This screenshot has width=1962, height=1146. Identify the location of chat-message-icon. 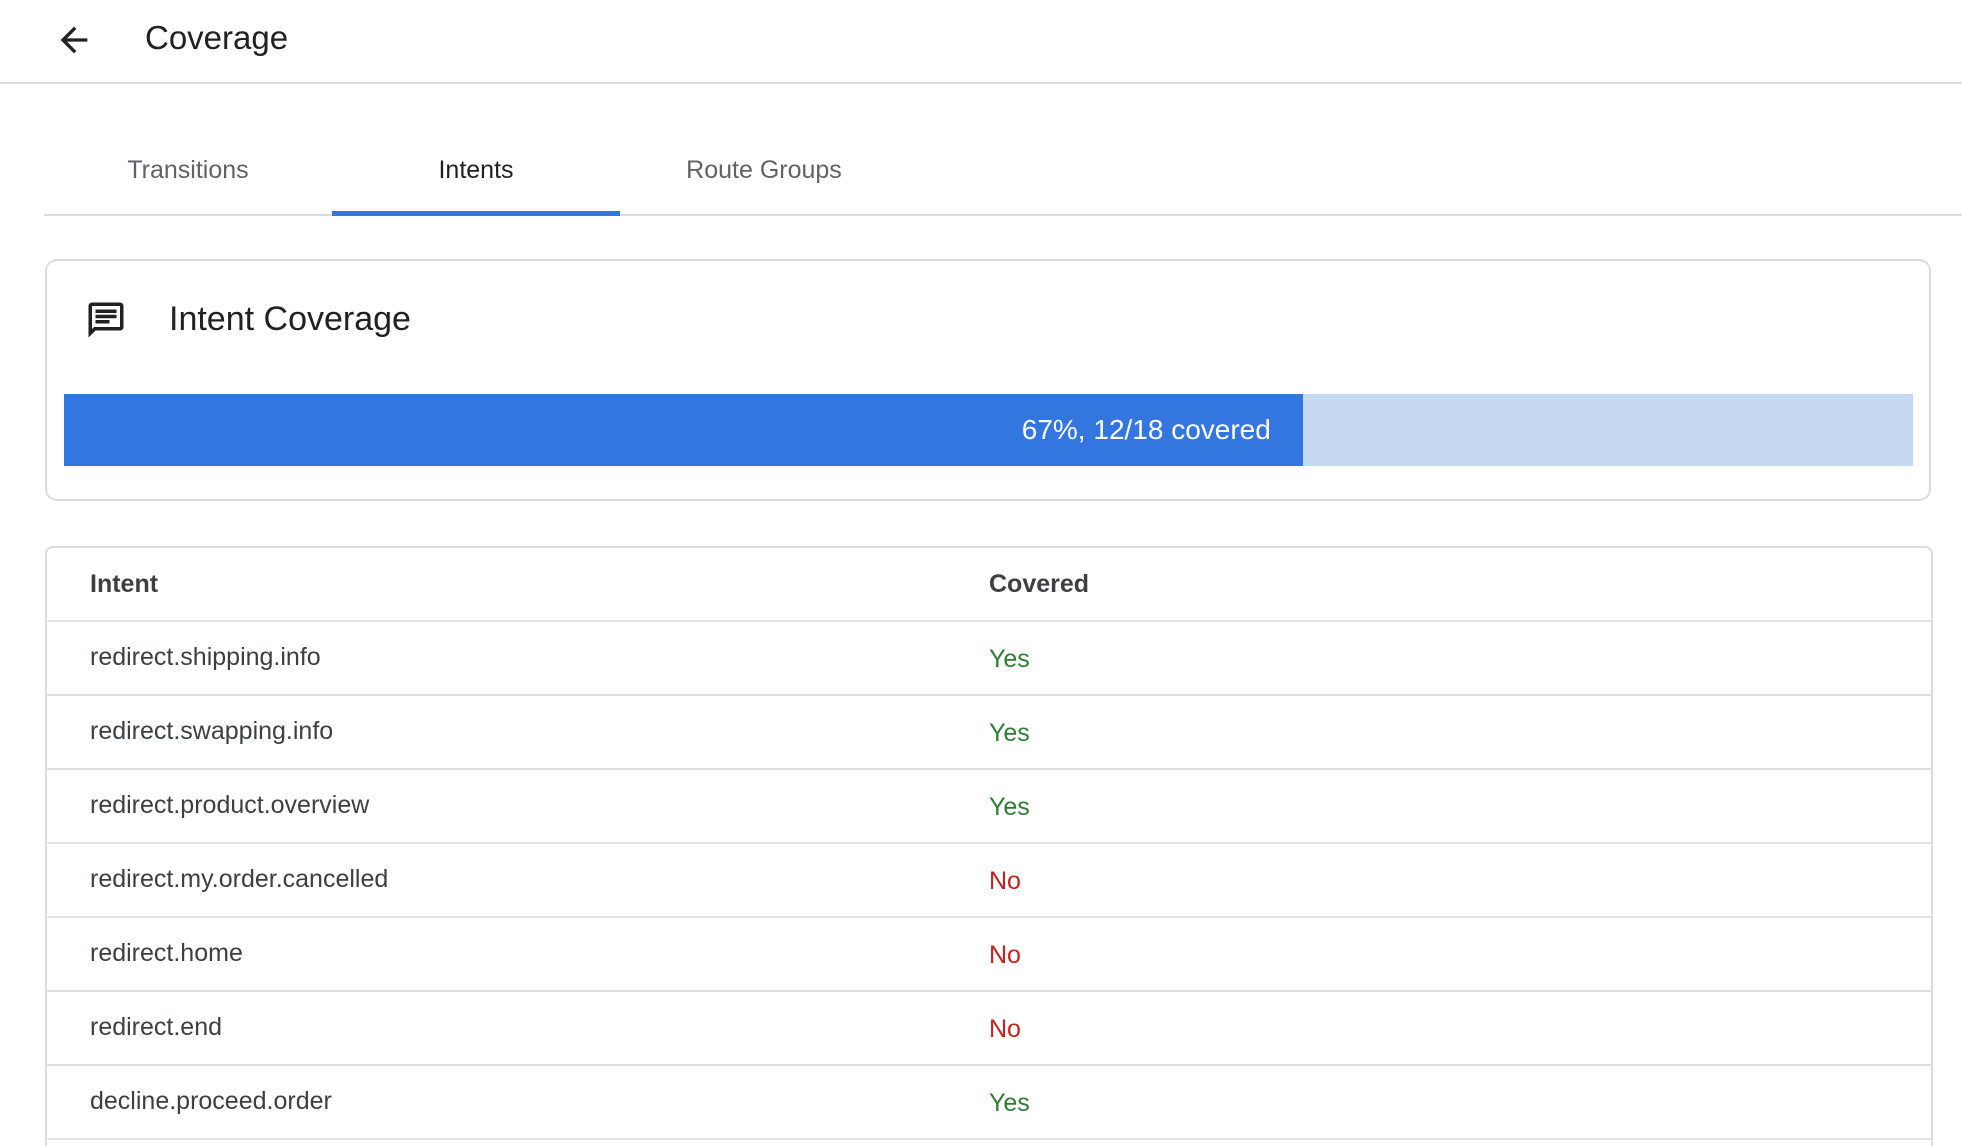
(106, 320).